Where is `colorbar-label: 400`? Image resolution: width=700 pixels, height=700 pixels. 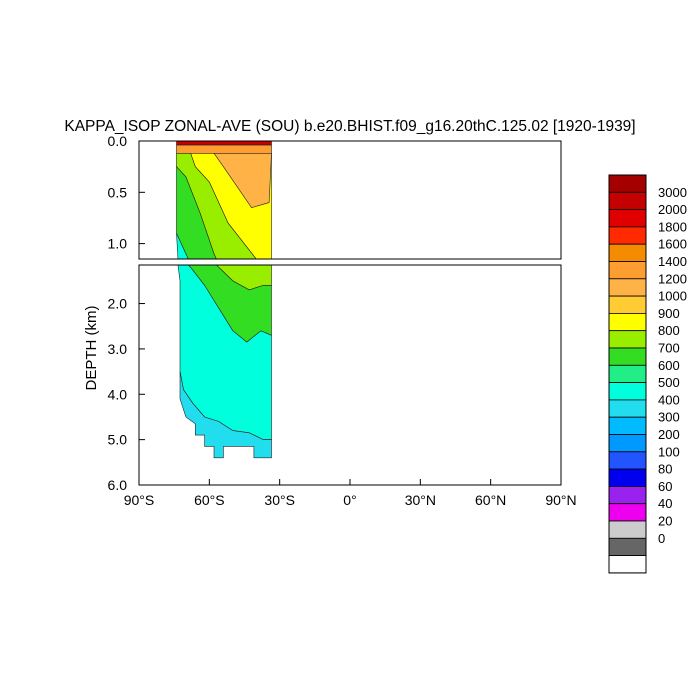 colorbar-label: 400 is located at coordinates (669, 399).